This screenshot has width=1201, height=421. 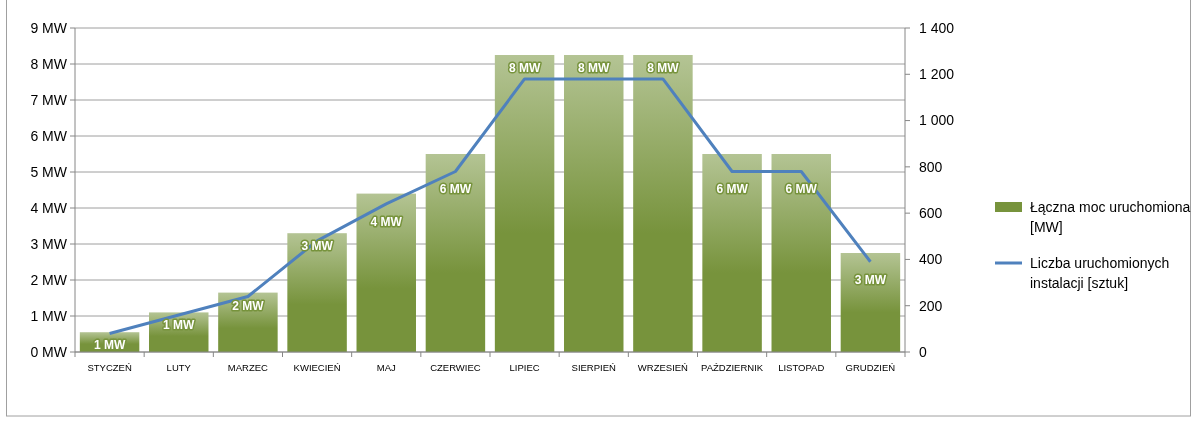 I want to click on y2-tick-label: 800, so click(x=931, y=166).